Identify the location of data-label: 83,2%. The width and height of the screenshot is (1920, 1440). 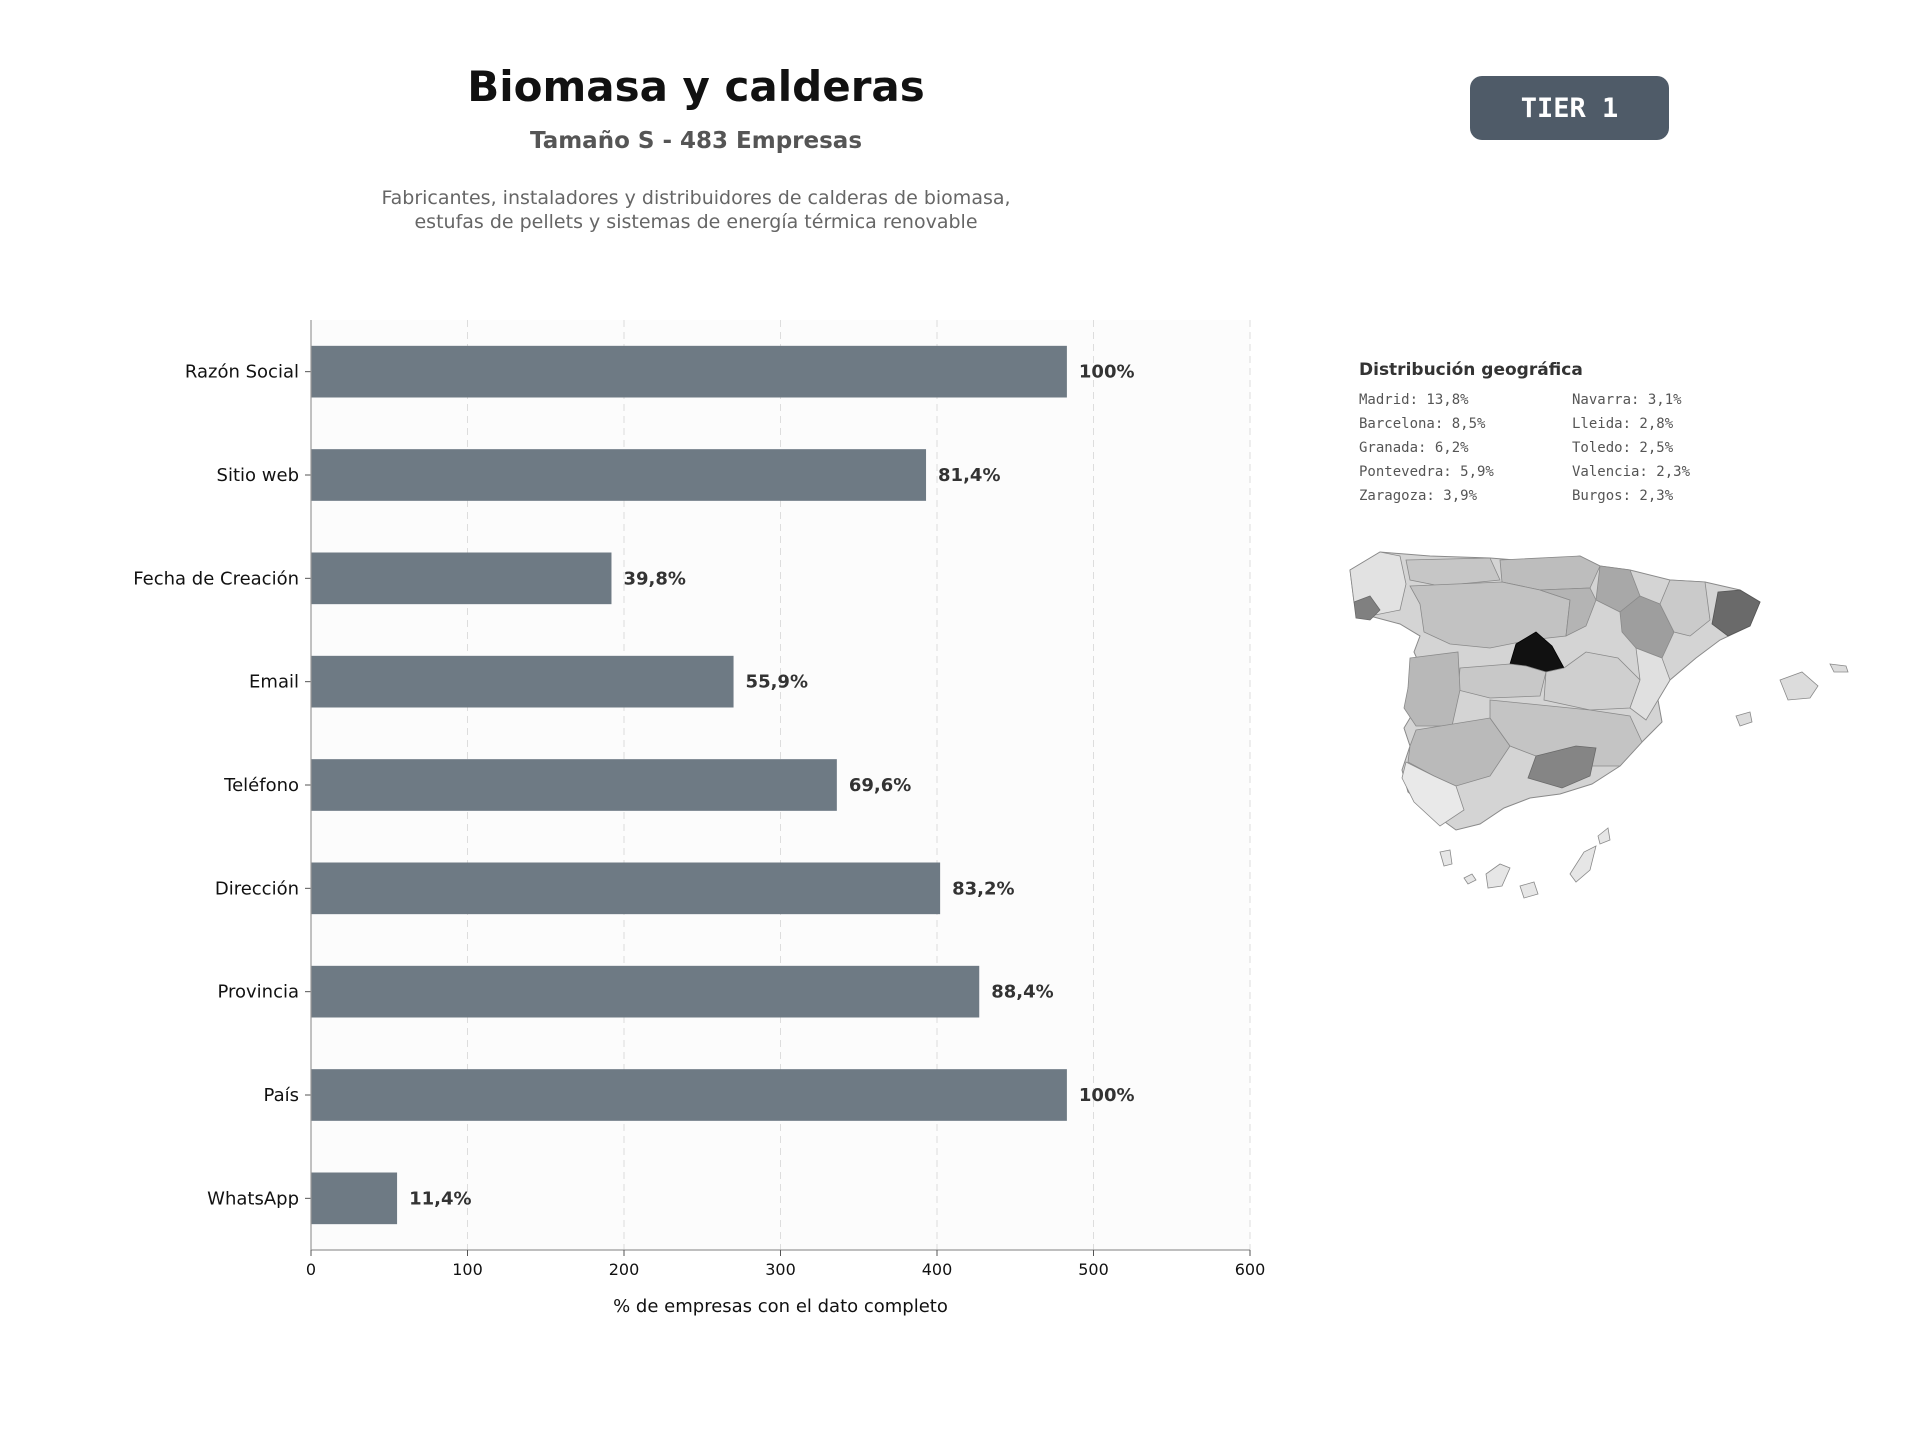
(983, 888).